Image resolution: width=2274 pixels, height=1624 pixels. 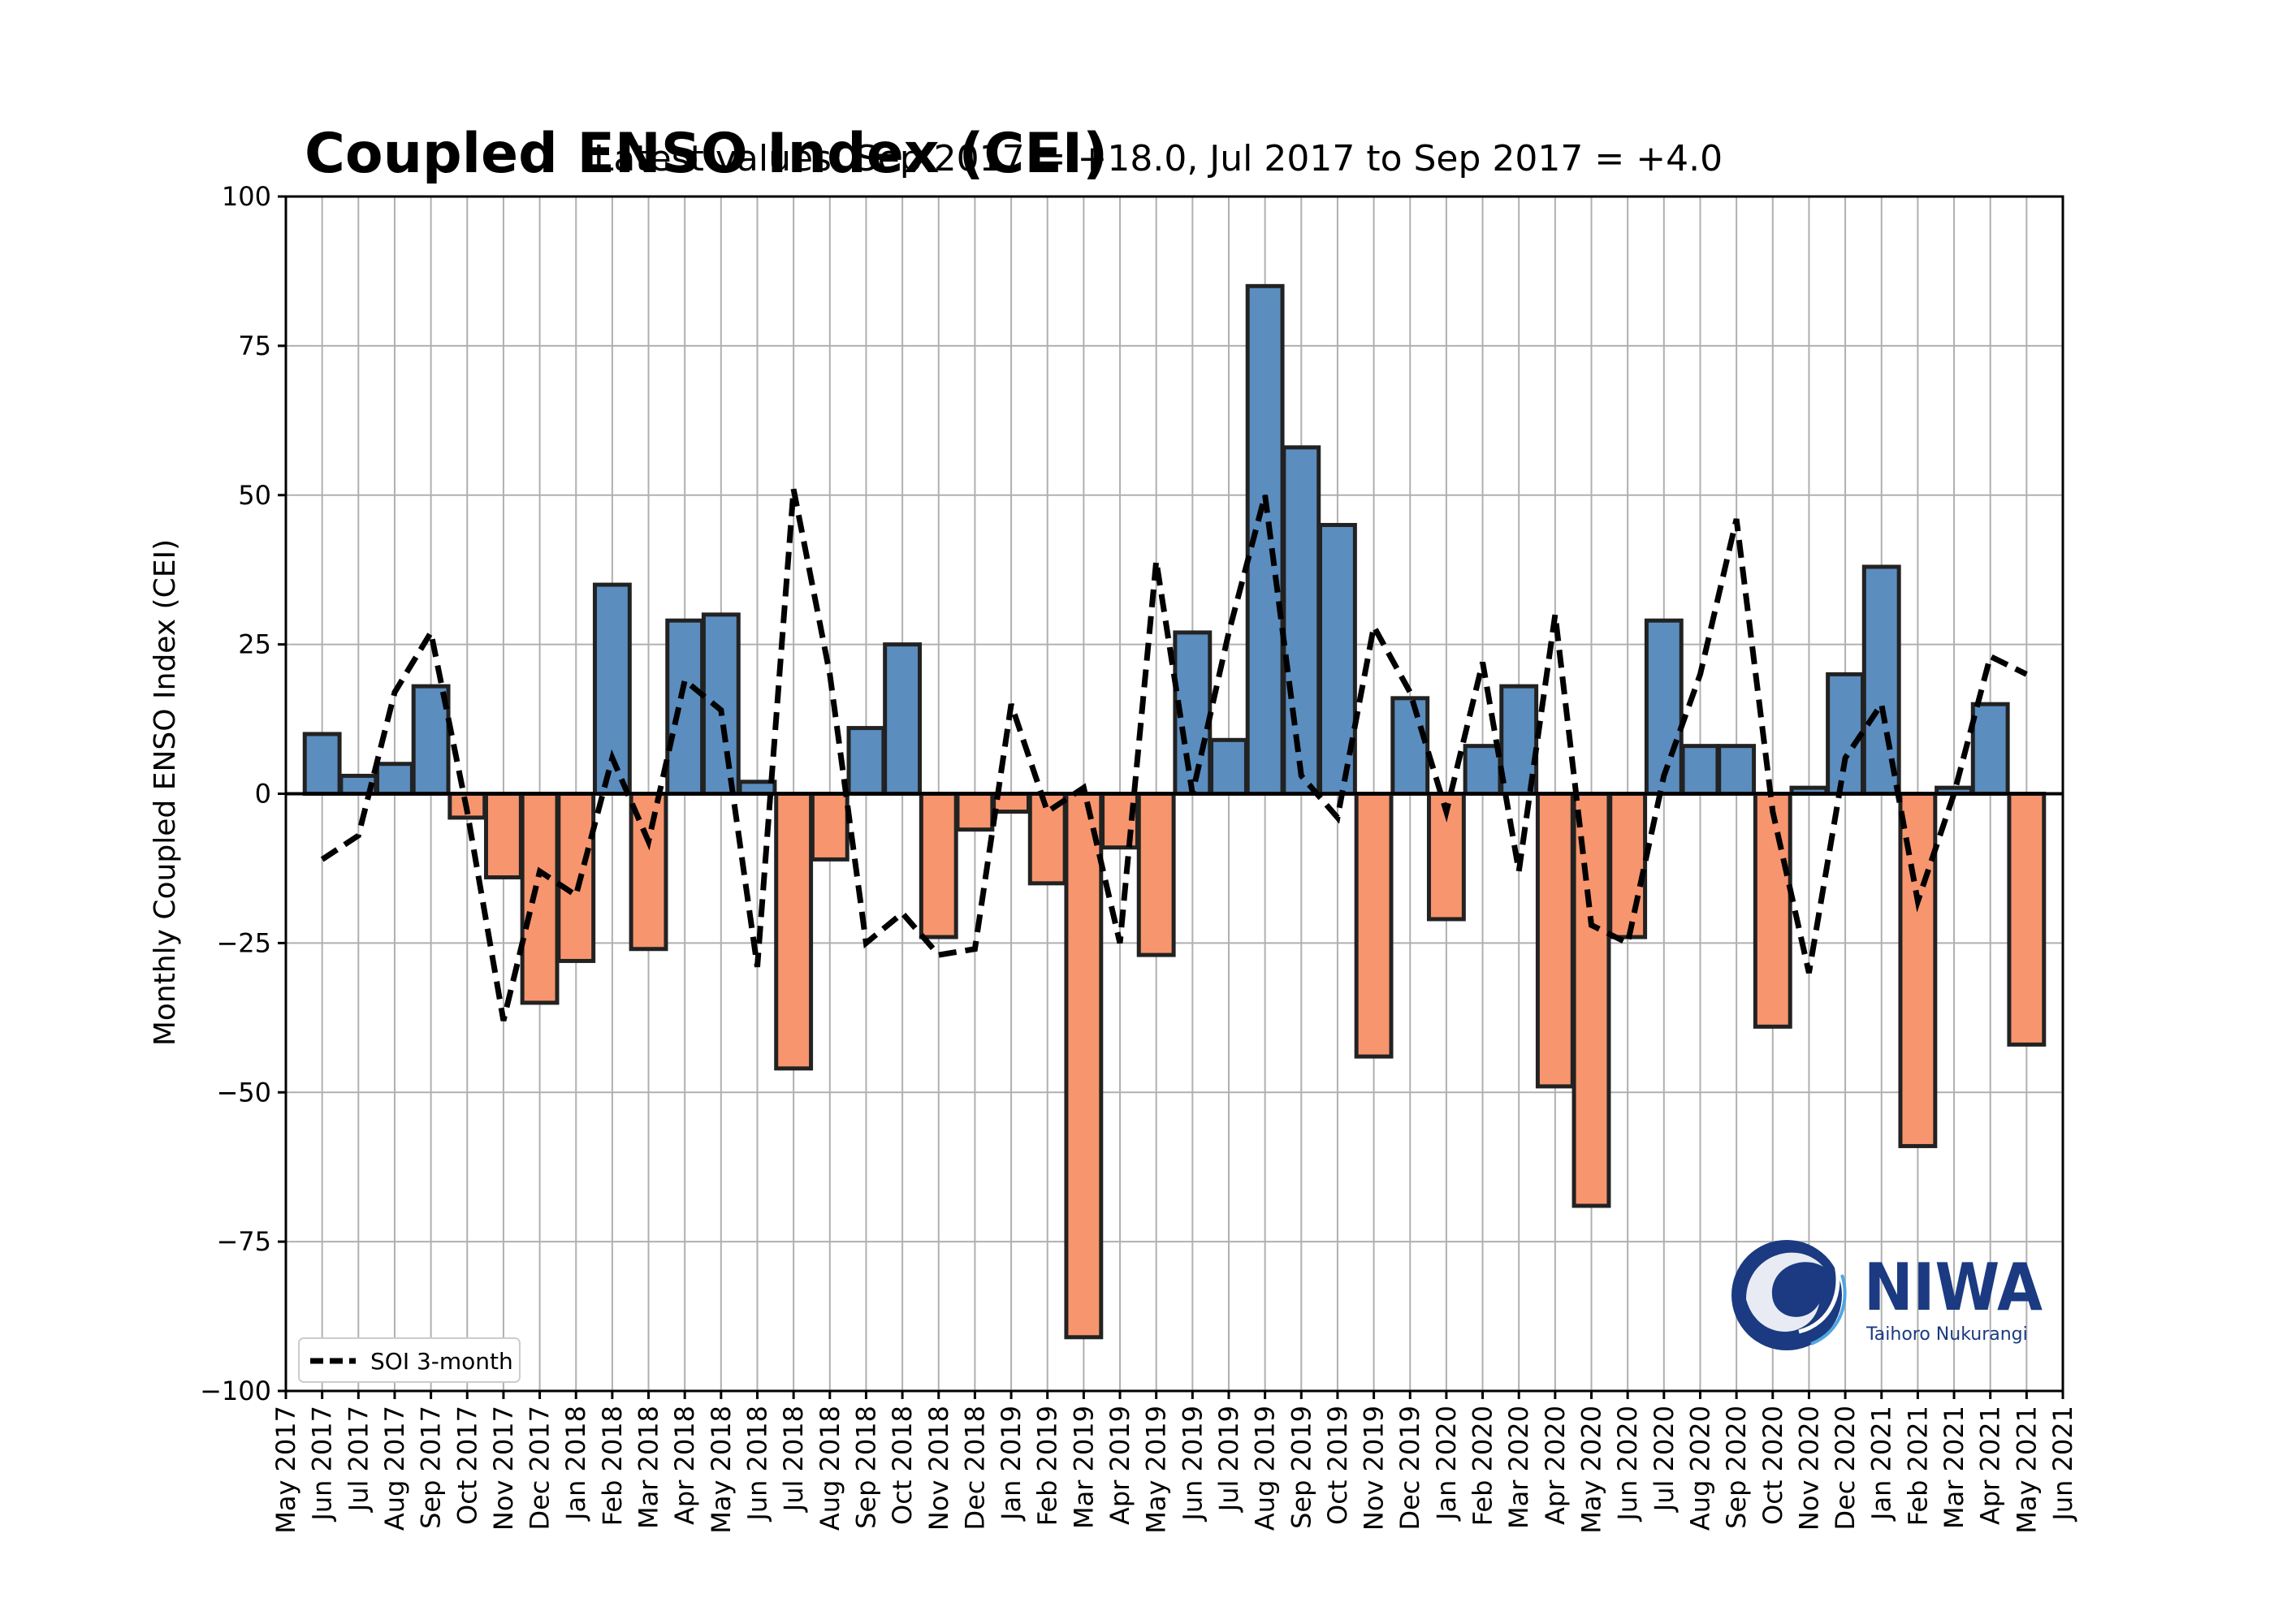 What do you see at coordinates (263, 794) in the screenshot?
I see `y-tick-label: 0` at bounding box center [263, 794].